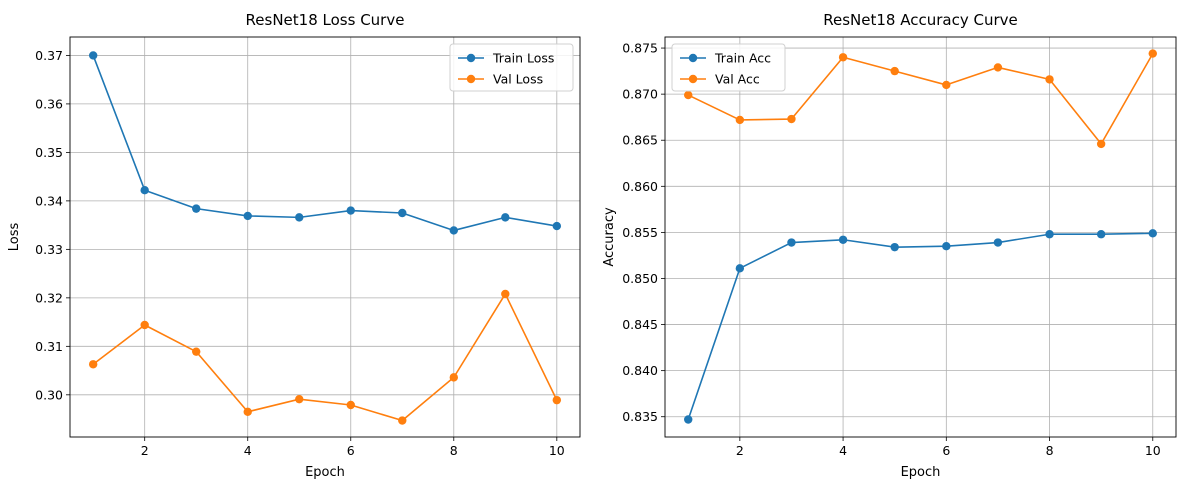 Image resolution: width=1189 pixels, height=490 pixels. Describe the element at coordinates (737, 79) in the screenshot. I see `legend-label: Val Acc` at that location.